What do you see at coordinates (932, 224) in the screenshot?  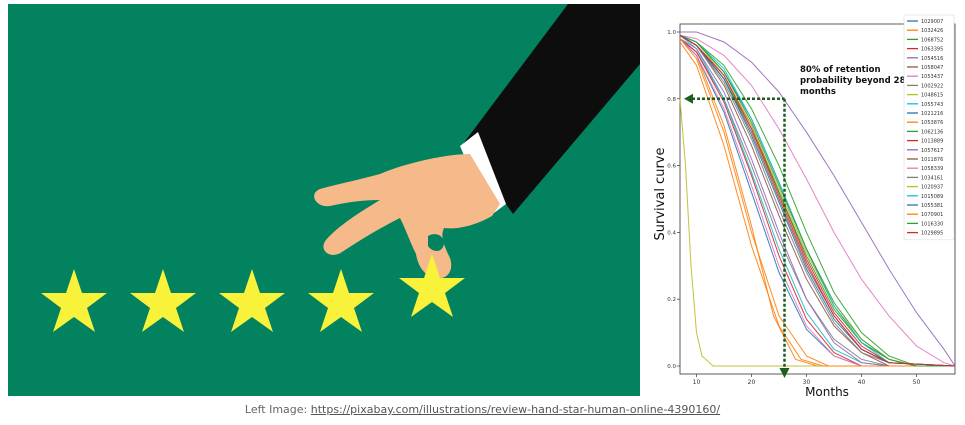 I see `legend-label-1016330: 1016330` at bounding box center [932, 224].